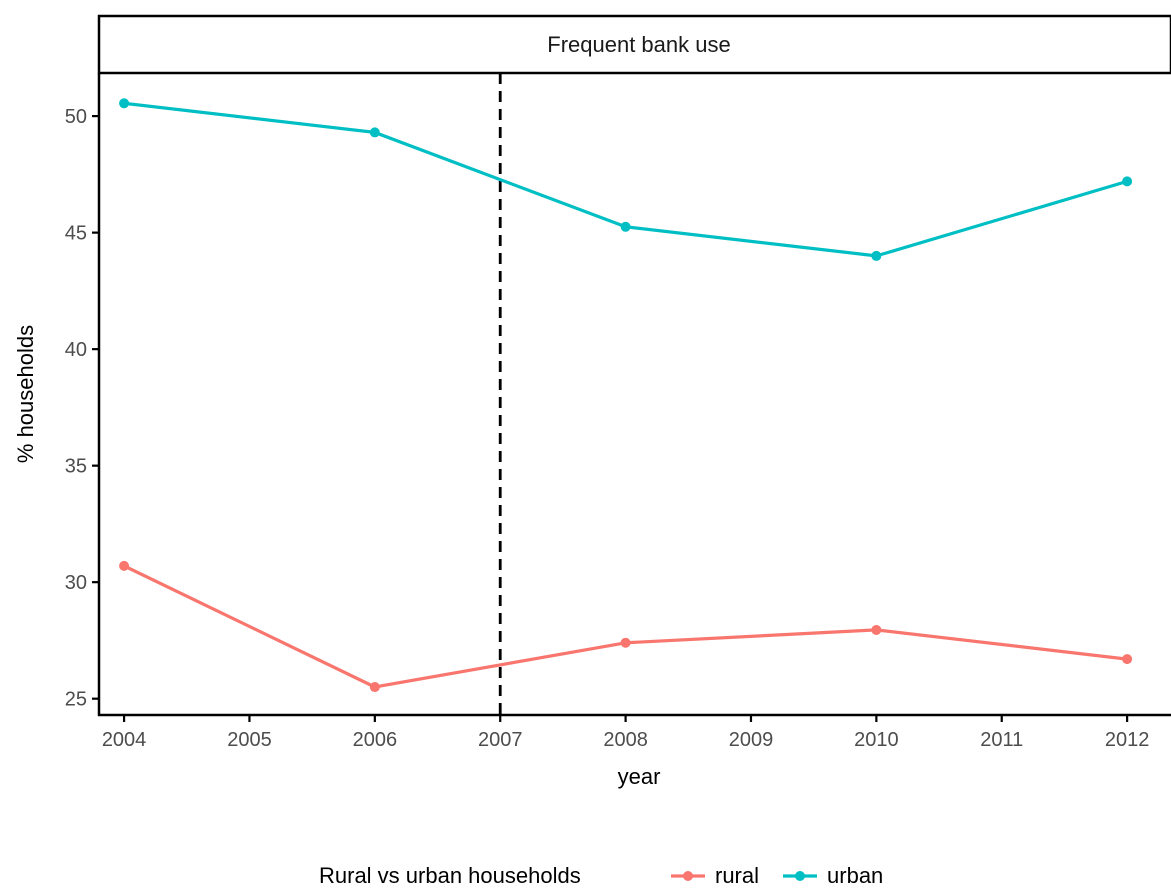  Describe the element at coordinates (500, 740) in the screenshot. I see `x-tick-label: 2007` at that location.